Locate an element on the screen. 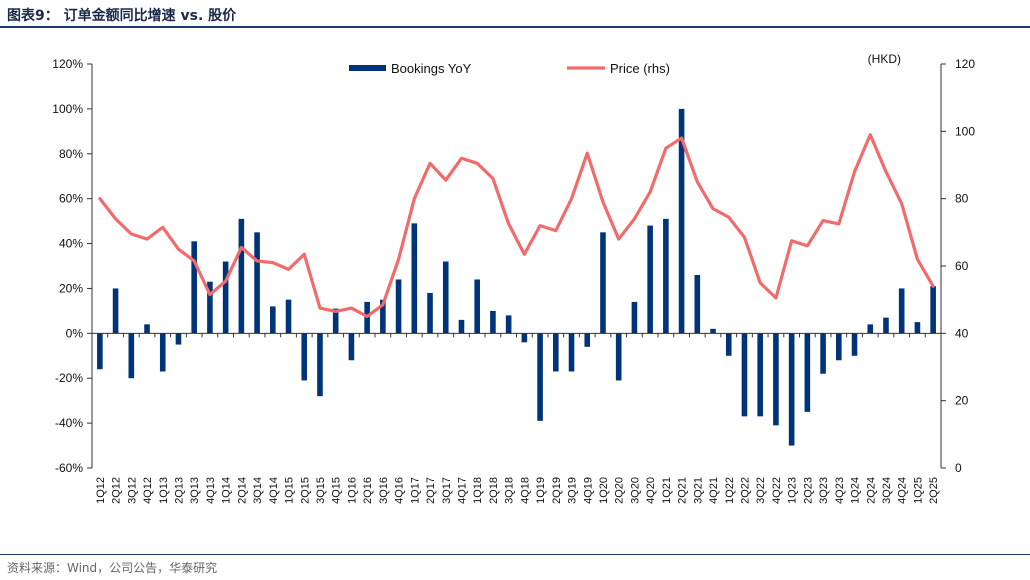 The height and width of the screenshot is (580, 1030). left-axis-tick-label: 20% is located at coordinates (71, 288).